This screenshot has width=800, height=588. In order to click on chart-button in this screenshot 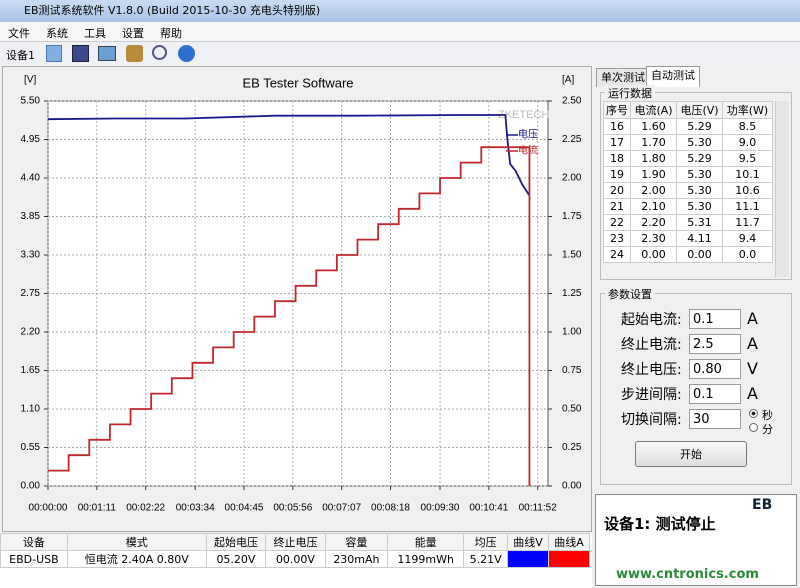, I will do `click(107, 53)`.